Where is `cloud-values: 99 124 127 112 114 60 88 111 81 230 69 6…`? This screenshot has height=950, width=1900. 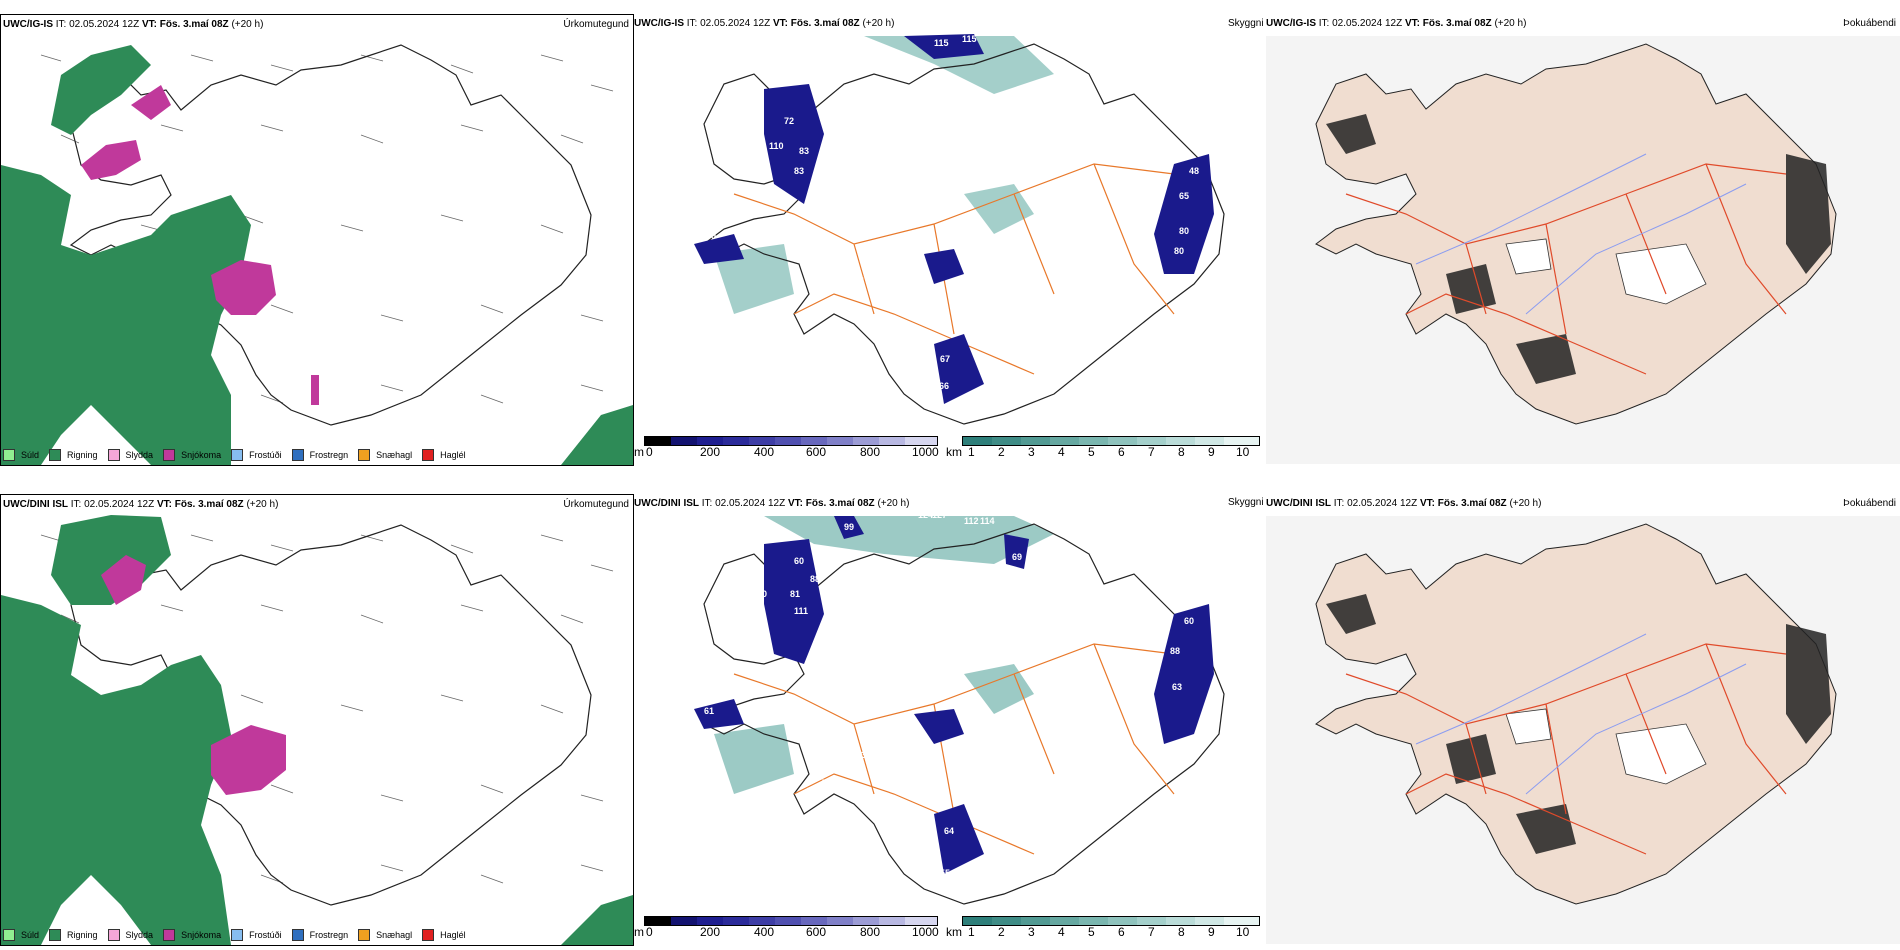
cloud-values: 99 124 127 112 114 60 88 111 81 230 69 6… is located at coordinates (933, 694).